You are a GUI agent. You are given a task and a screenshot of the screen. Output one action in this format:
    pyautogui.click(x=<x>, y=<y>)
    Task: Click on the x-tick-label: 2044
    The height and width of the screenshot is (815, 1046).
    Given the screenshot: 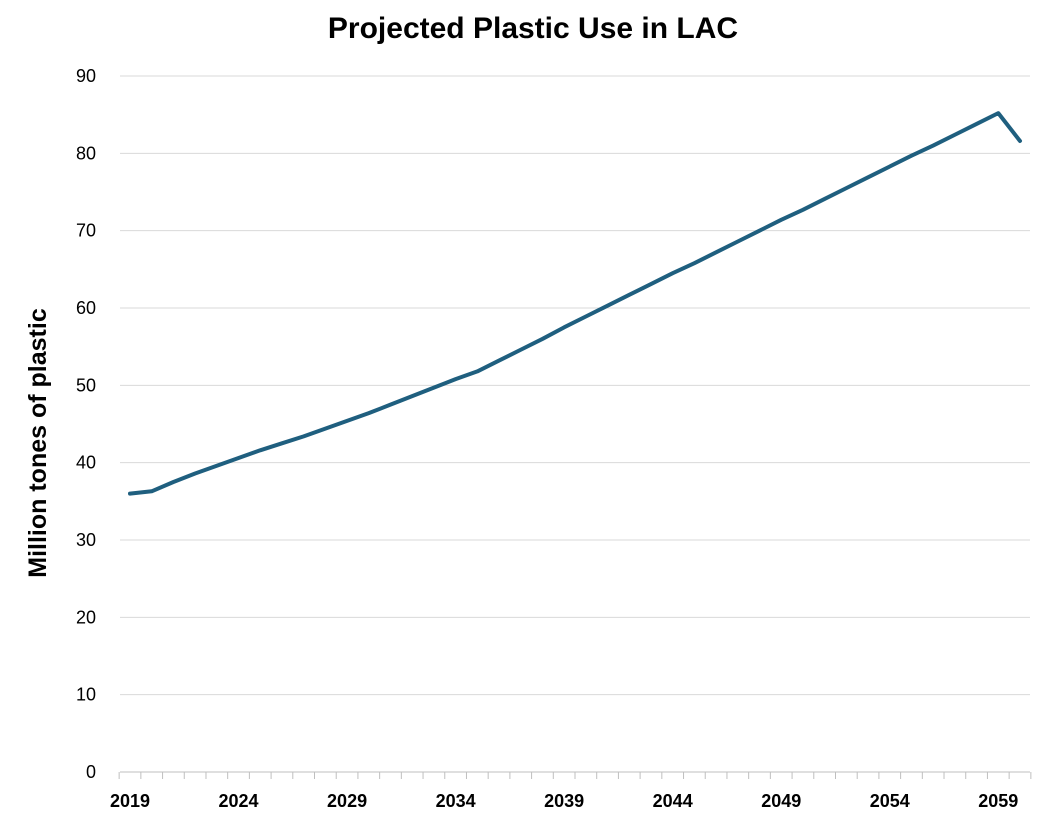 What is the action you would take?
    pyautogui.click(x=673, y=801)
    